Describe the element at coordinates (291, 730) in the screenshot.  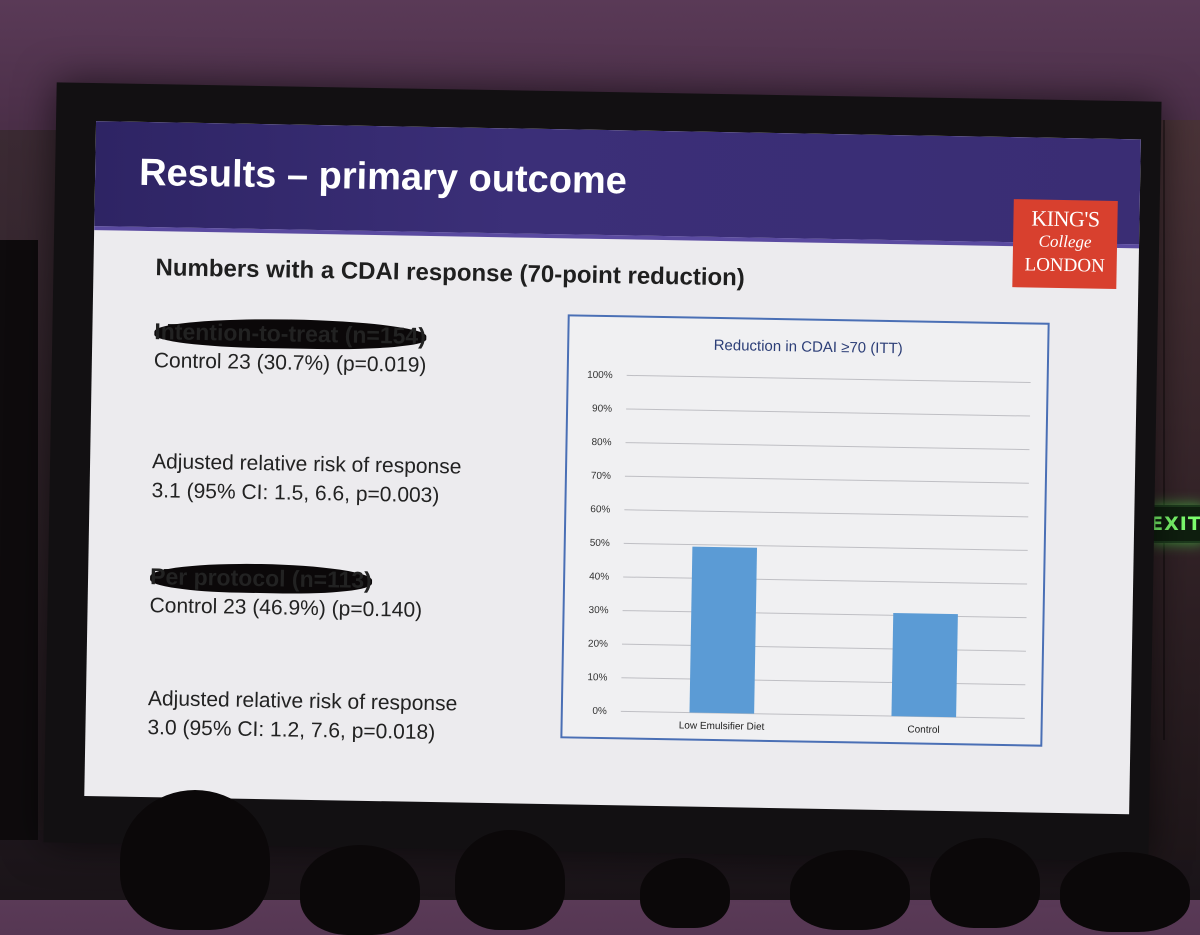
I see `pp-adjusted-value: 3.0 (95% CI: 1.2, 7.6, p=0.018)` at that location.